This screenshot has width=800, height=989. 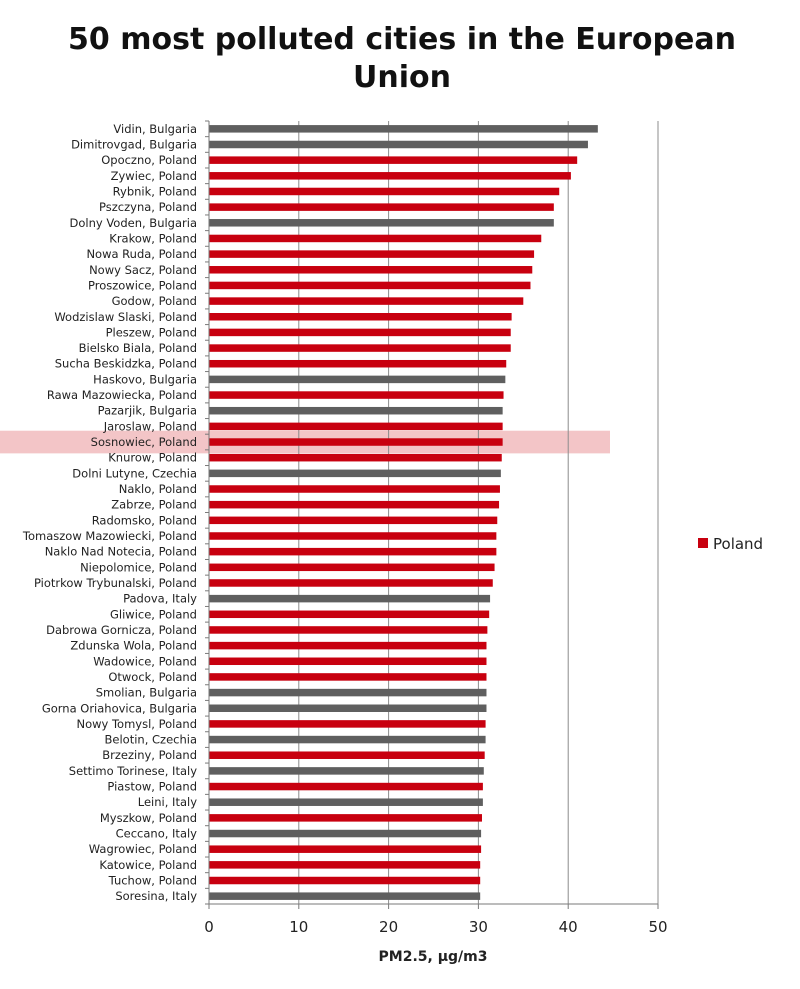 I want to click on category-label: Knurow, Poland, so click(x=152, y=458).